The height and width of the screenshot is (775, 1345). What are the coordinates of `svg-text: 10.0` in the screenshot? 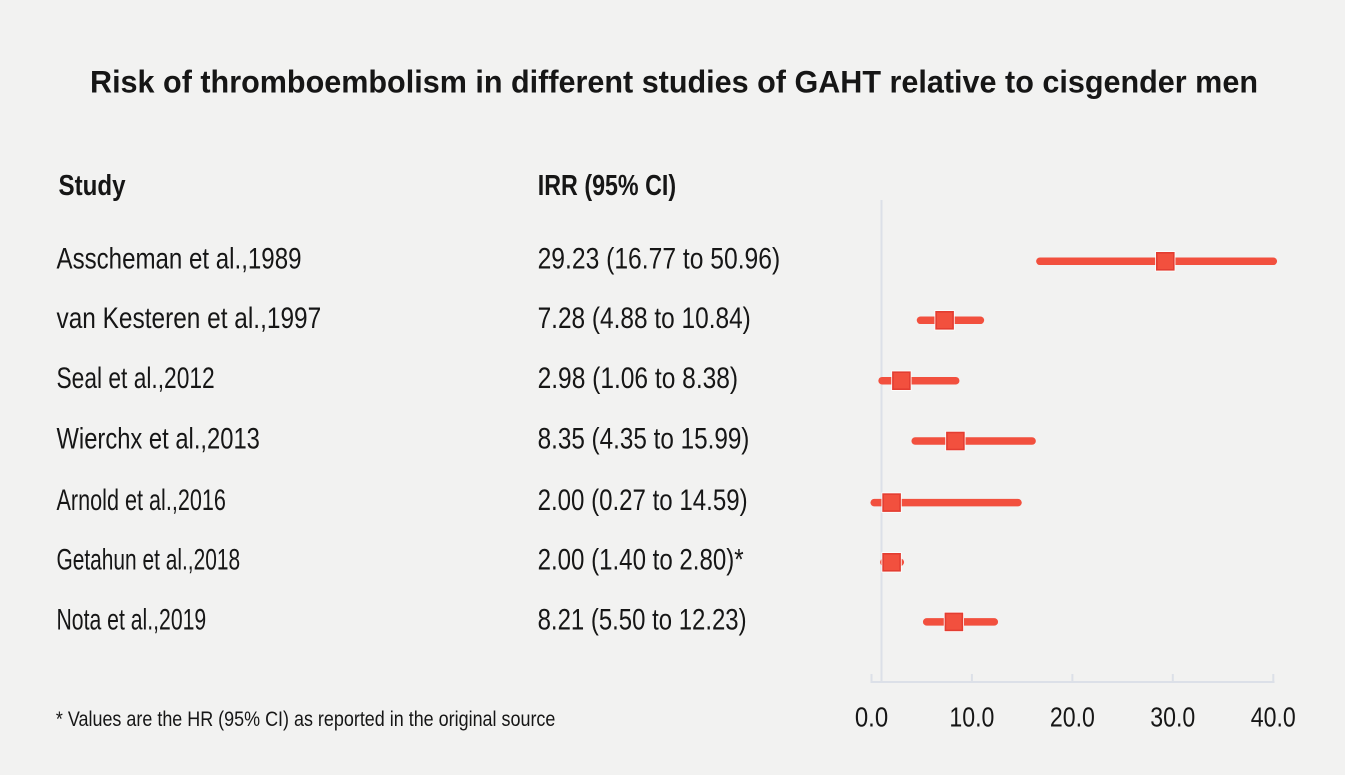 It's located at (971, 716).